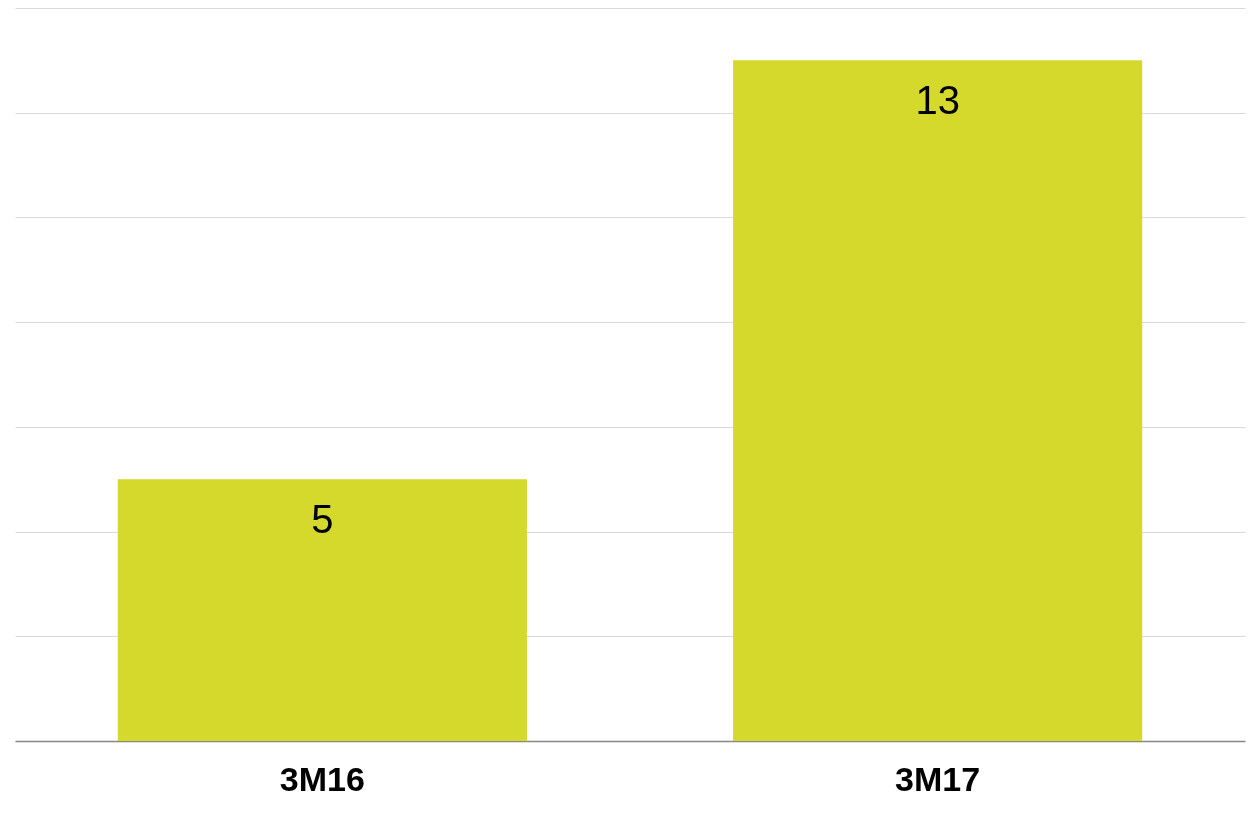  I want to click on x-tick-label: 3M17, so click(938, 778).